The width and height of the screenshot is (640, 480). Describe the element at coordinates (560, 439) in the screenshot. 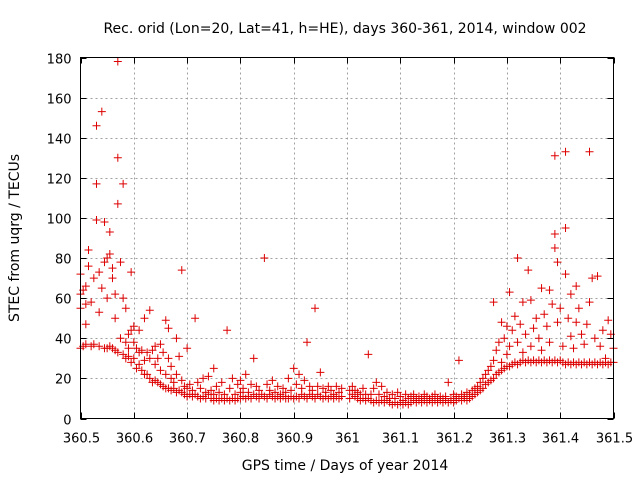

I see `x-tick-label: 361.4` at that location.